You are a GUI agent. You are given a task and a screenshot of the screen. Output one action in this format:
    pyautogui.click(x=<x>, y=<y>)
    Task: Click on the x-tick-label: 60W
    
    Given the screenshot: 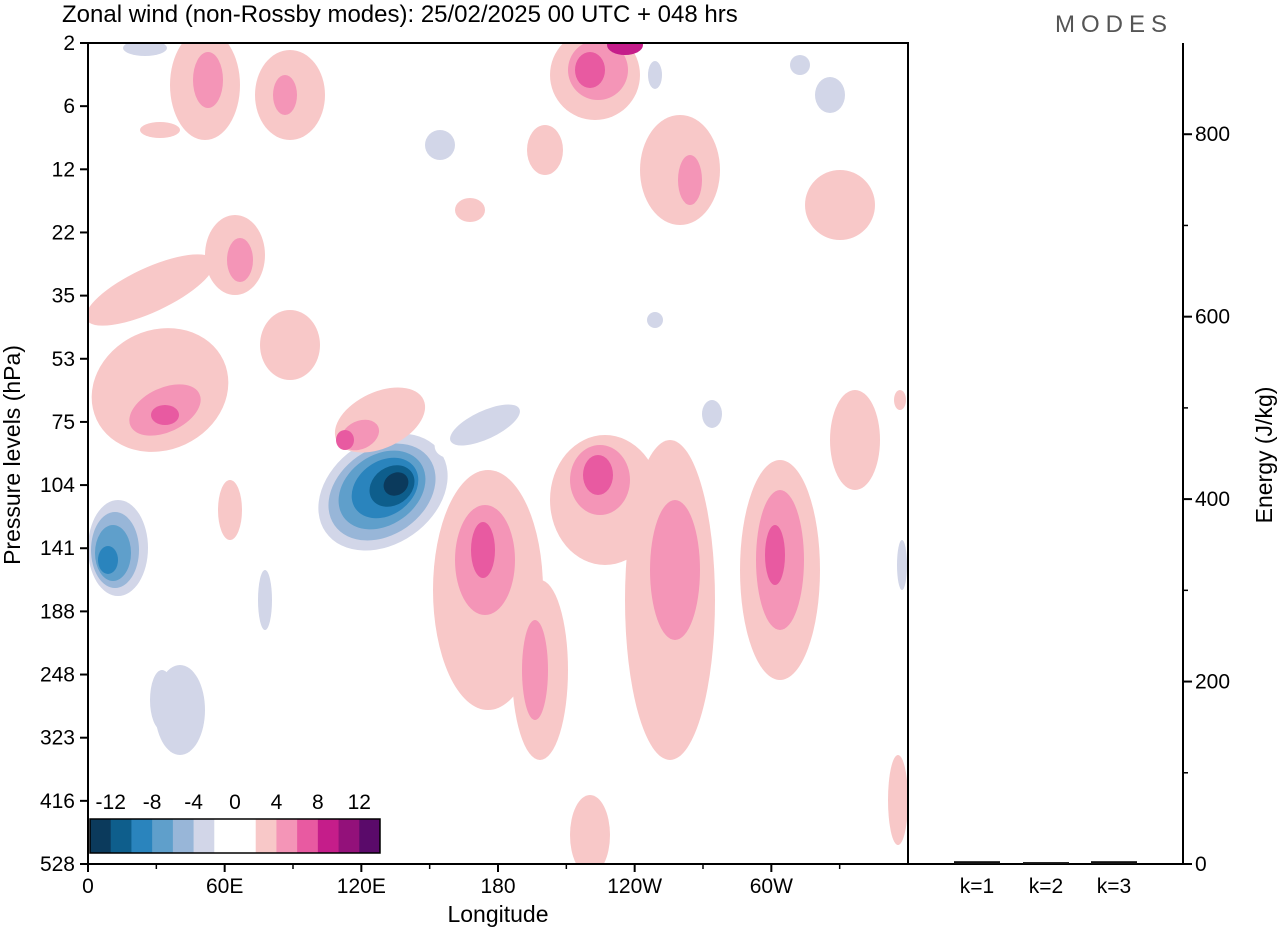 What is the action you would take?
    pyautogui.click(x=771, y=886)
    